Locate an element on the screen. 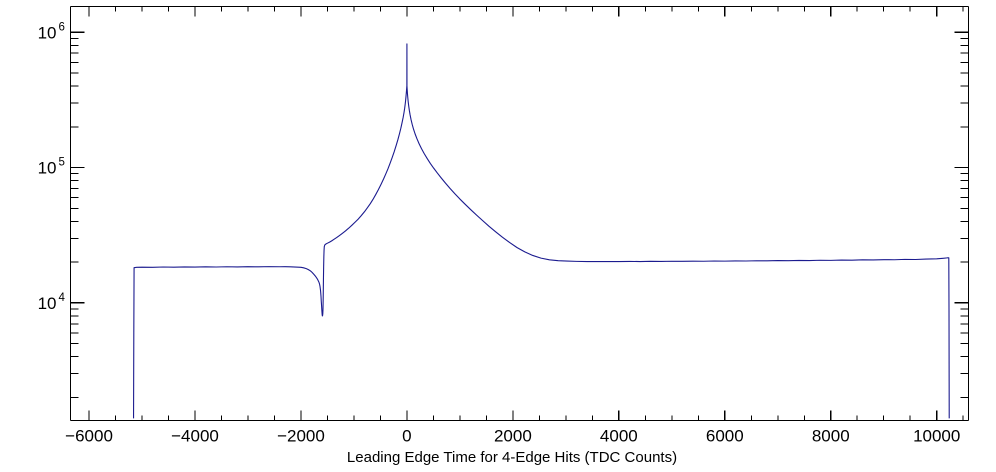 The height and width of the screenshot is (472, 996). x-tick-label: 0 is located at coordinates (406, 436).